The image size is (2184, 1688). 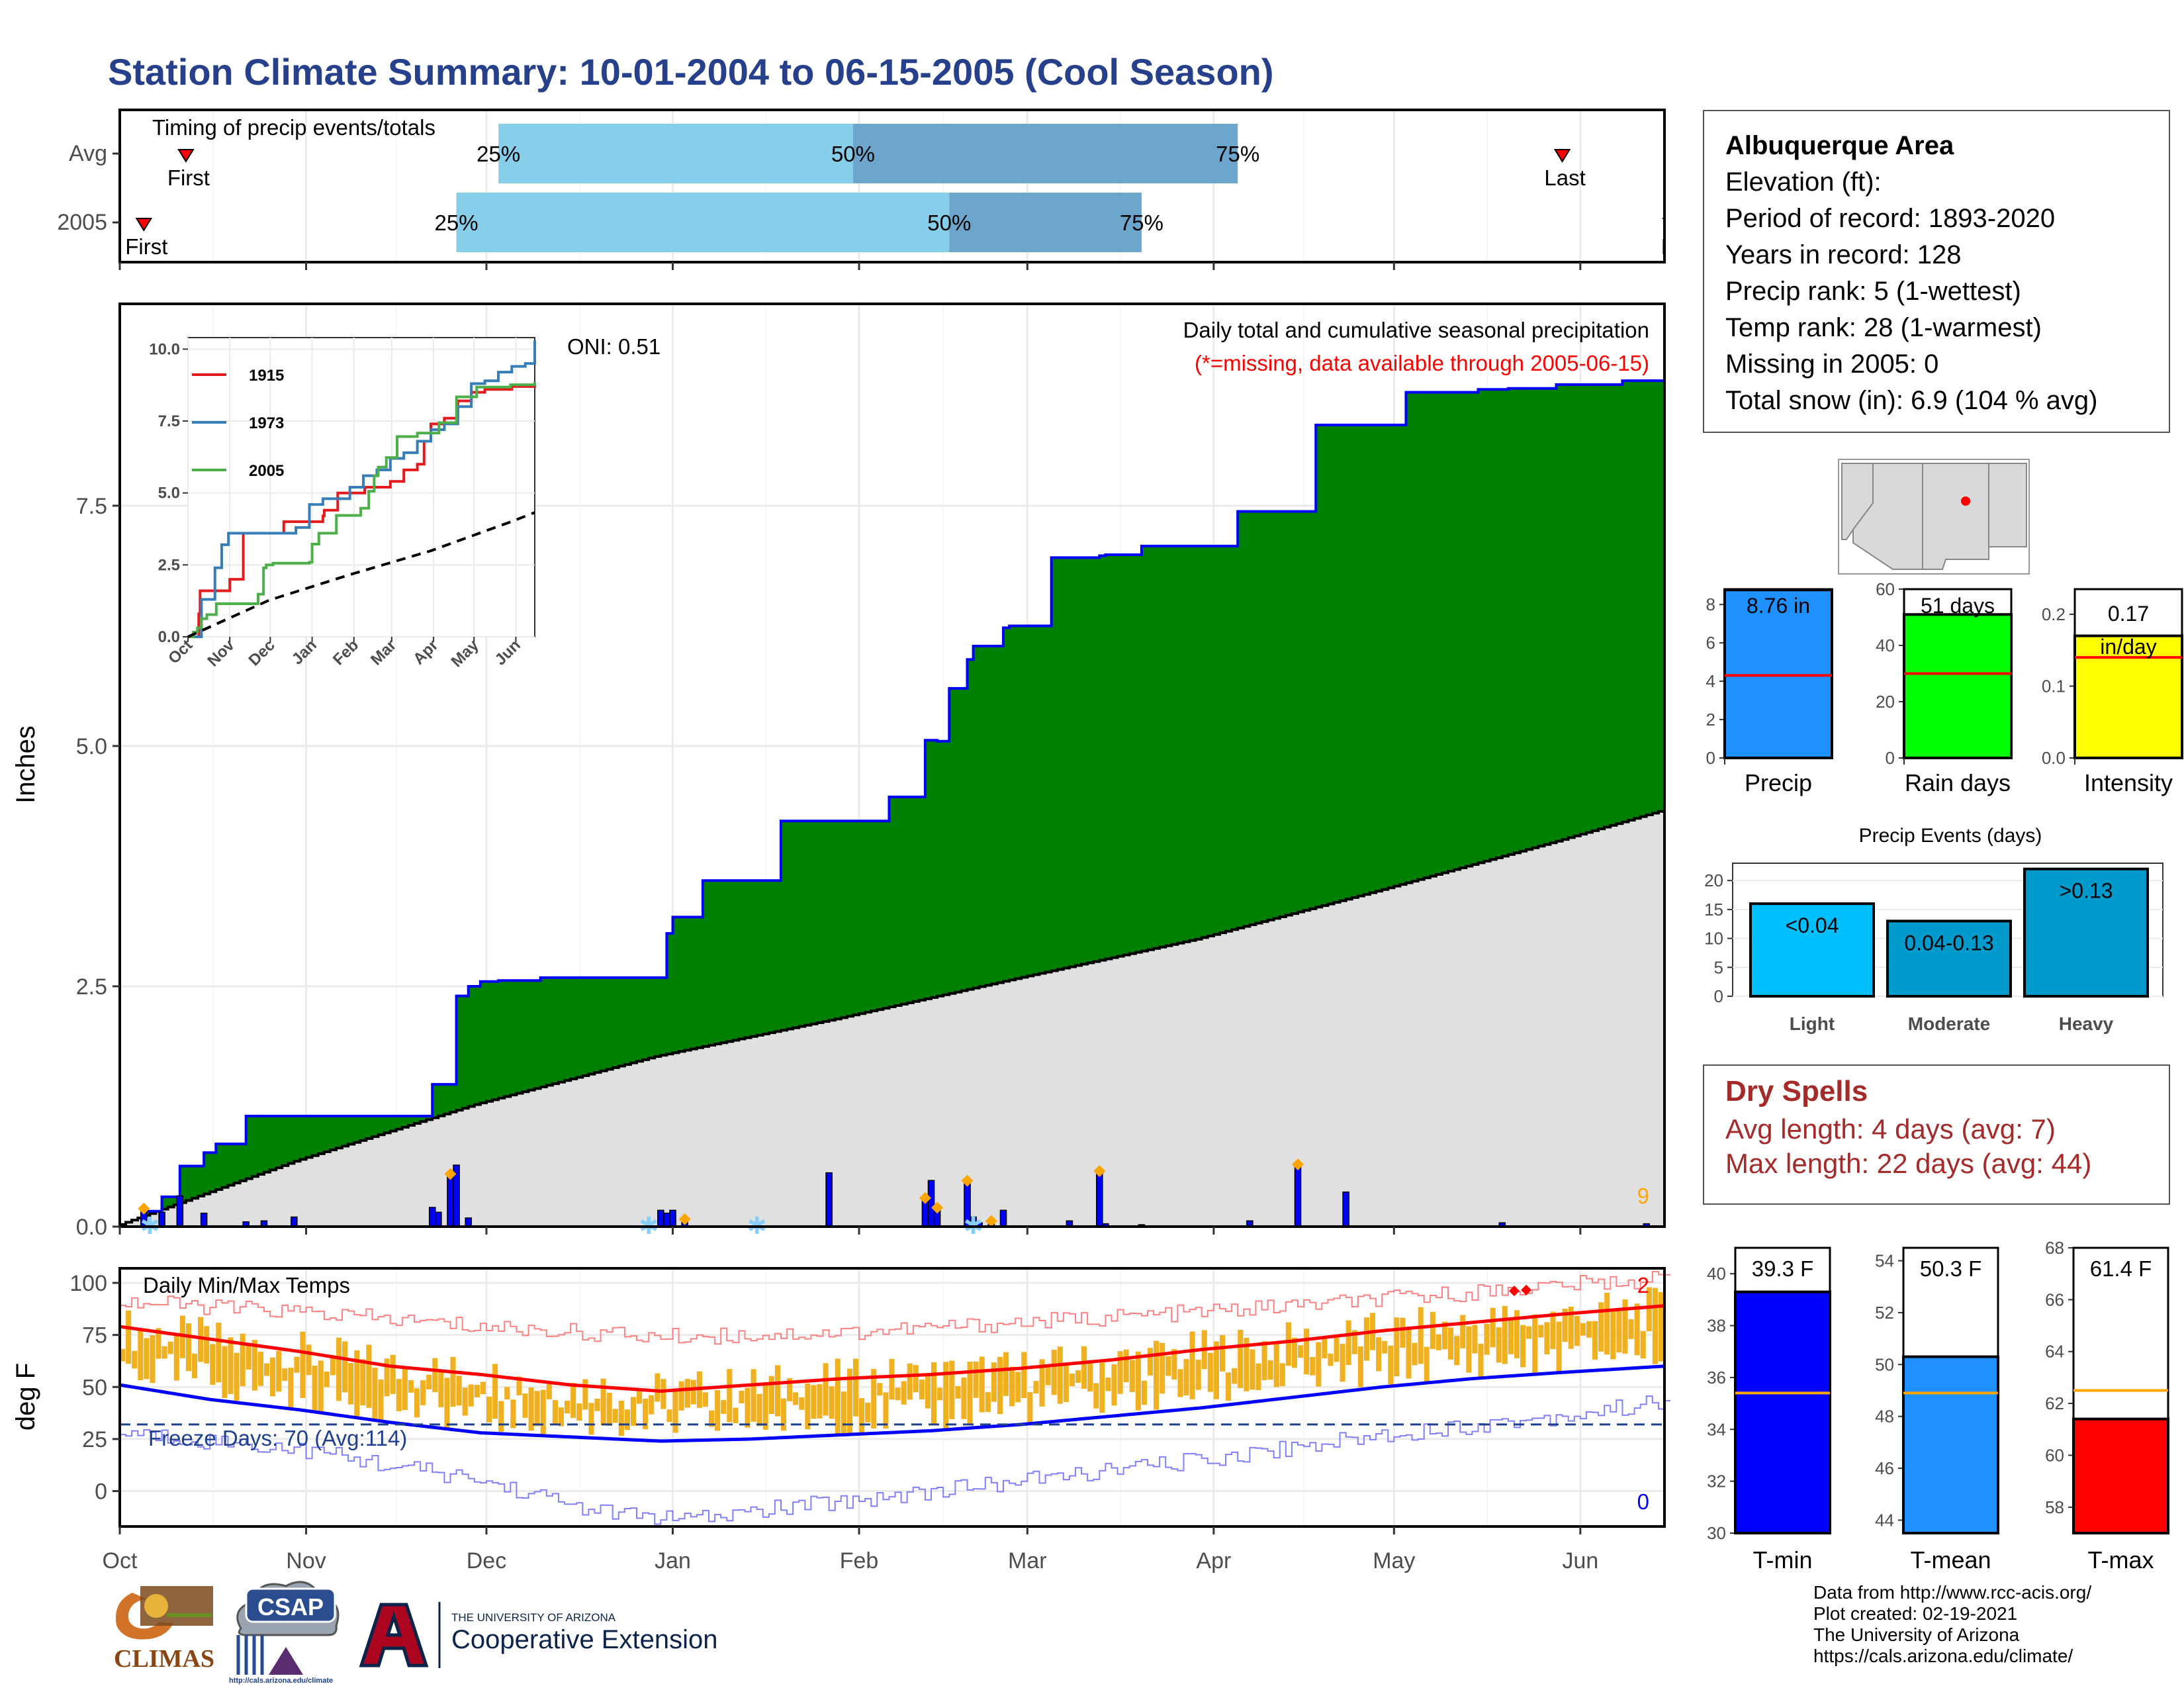 I want to click on record-min-line, so click(x=896, y=1460).